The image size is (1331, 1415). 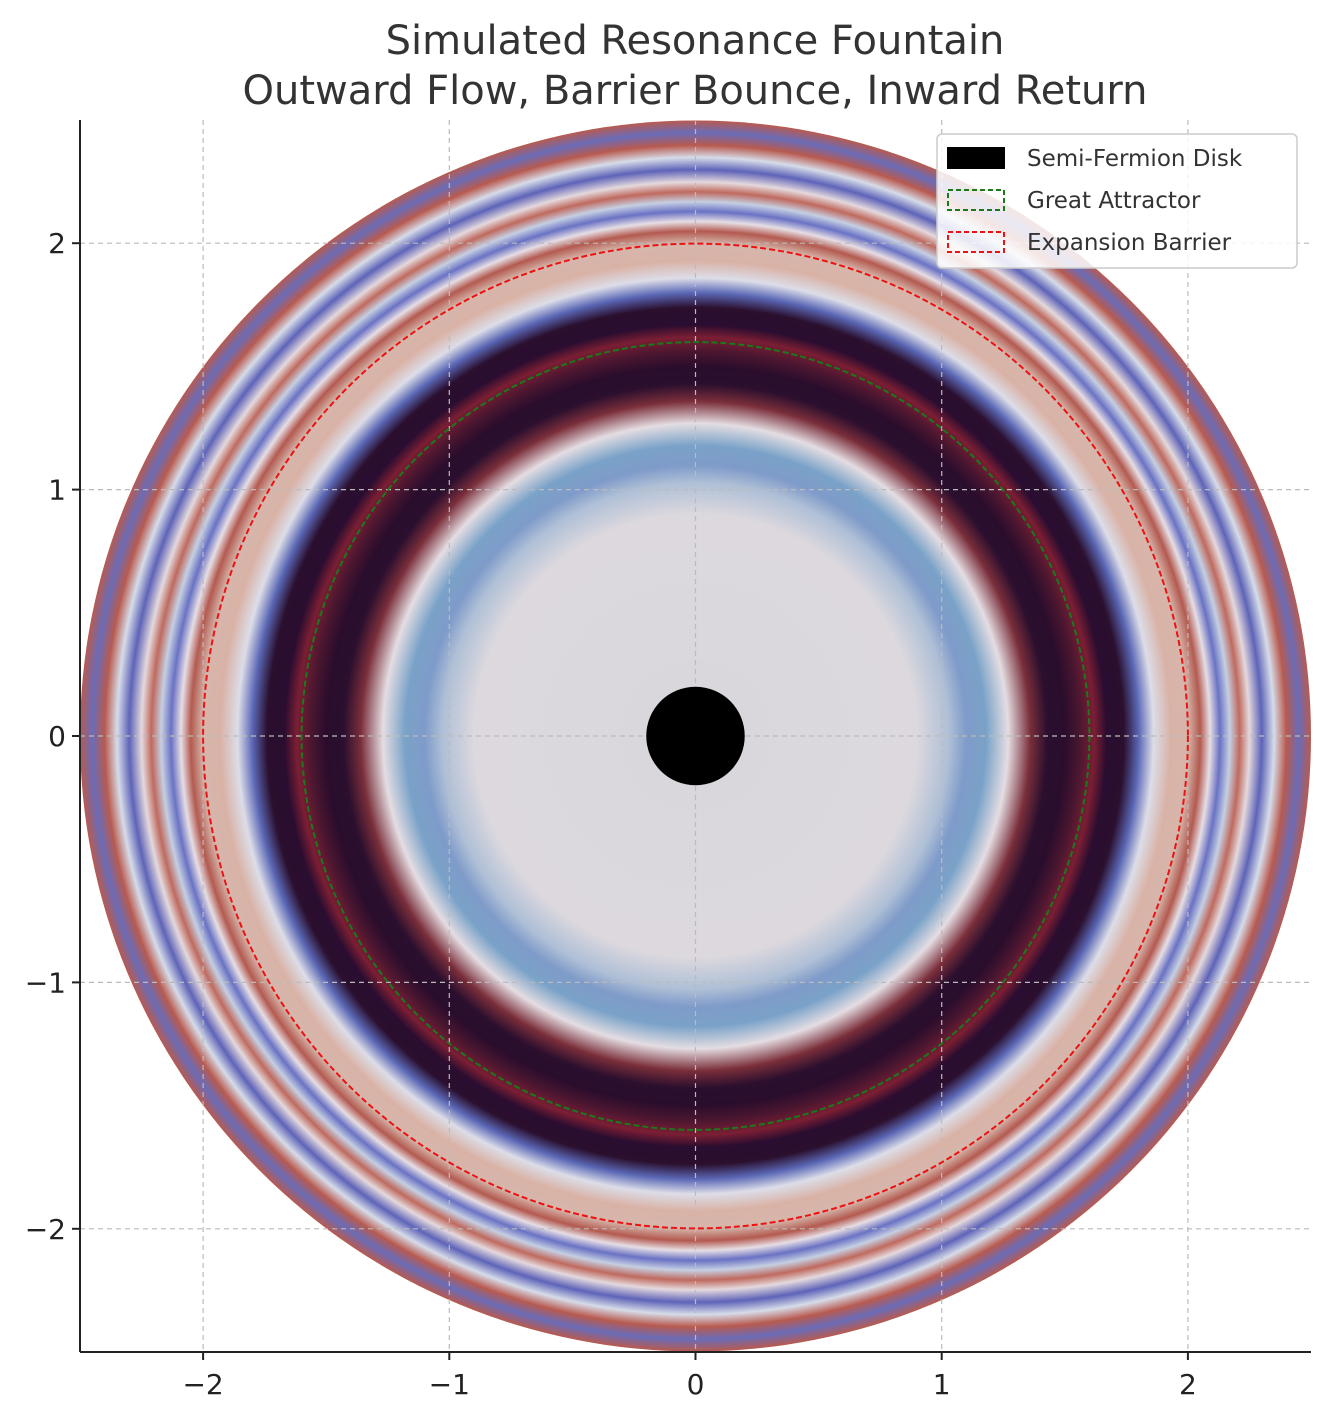 What do you see at coordinates (57, 243) in the screenshot?
I see `y-tick-label: 2` at bounding box center [57, 243].